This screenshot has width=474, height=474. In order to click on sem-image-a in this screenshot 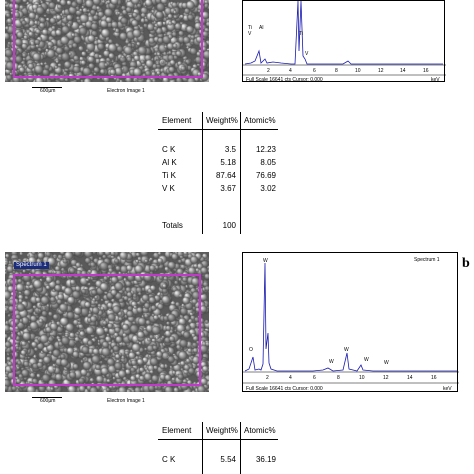, I will do `click(107, 41)`.